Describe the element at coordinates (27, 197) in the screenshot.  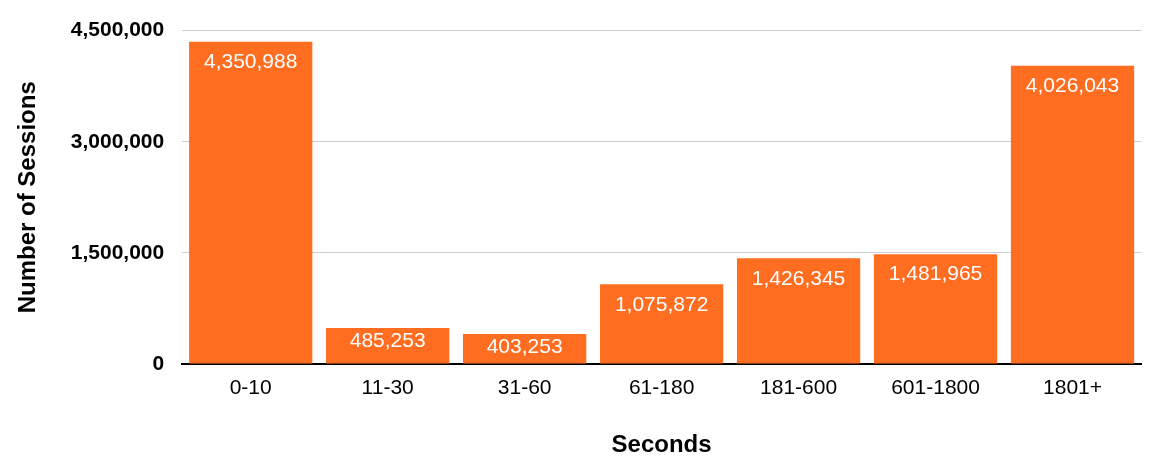
I see `y-axis-title: Number of Sessions` at that location.